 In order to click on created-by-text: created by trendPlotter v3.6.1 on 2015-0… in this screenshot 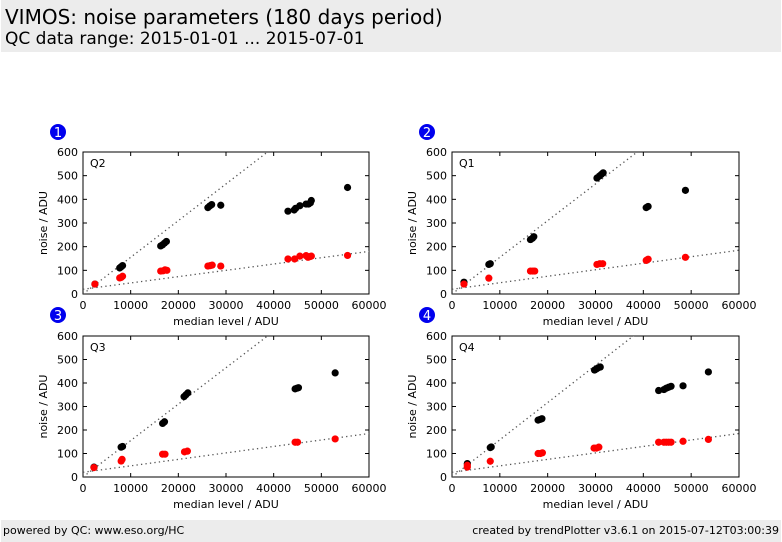, I will do `click(625, 530)`.